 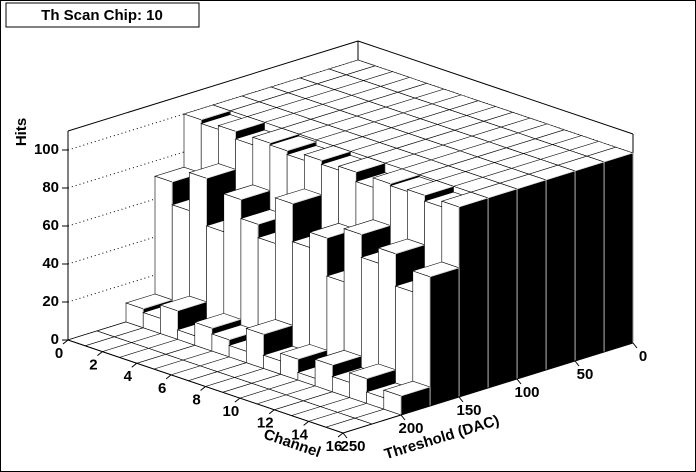 I want to click on y-tick-label: 8, so click(x=196, y=399).